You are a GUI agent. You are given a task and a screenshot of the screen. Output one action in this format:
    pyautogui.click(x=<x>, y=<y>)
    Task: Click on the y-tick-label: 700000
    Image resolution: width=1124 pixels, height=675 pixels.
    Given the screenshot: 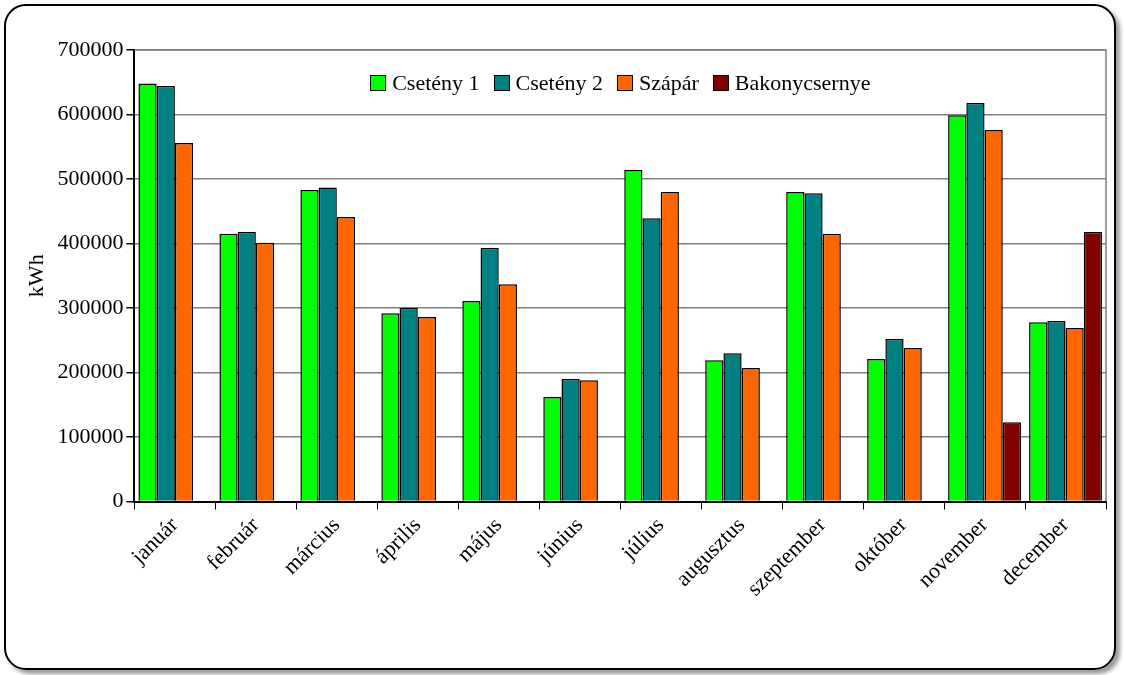 What is the action you would take?
    pyautogui.click(x=90, y=48)
    